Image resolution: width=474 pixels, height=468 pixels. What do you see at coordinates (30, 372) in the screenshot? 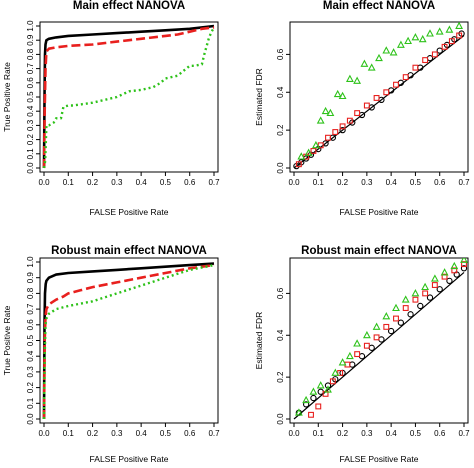
I see `y-tick-label: 0.3` at bounding box center [30, 372].